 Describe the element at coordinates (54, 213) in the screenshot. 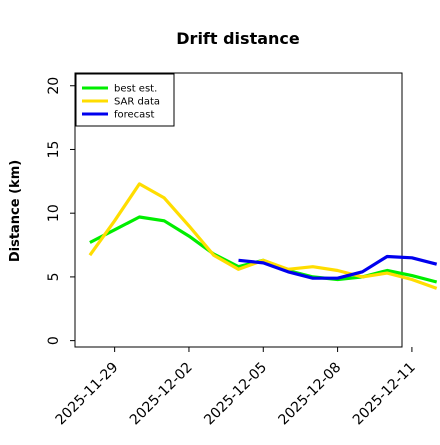

I see `y-tick-label: 10` at that location.